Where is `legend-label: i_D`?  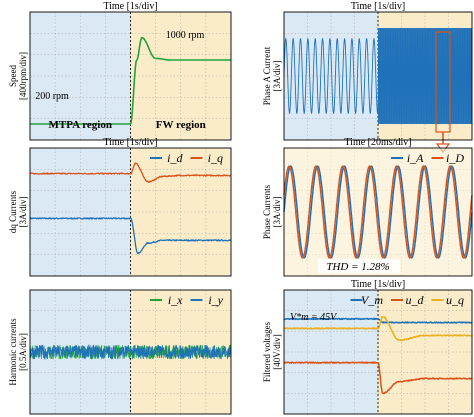 legend-label: i_D is located at coordinates (455, 158).